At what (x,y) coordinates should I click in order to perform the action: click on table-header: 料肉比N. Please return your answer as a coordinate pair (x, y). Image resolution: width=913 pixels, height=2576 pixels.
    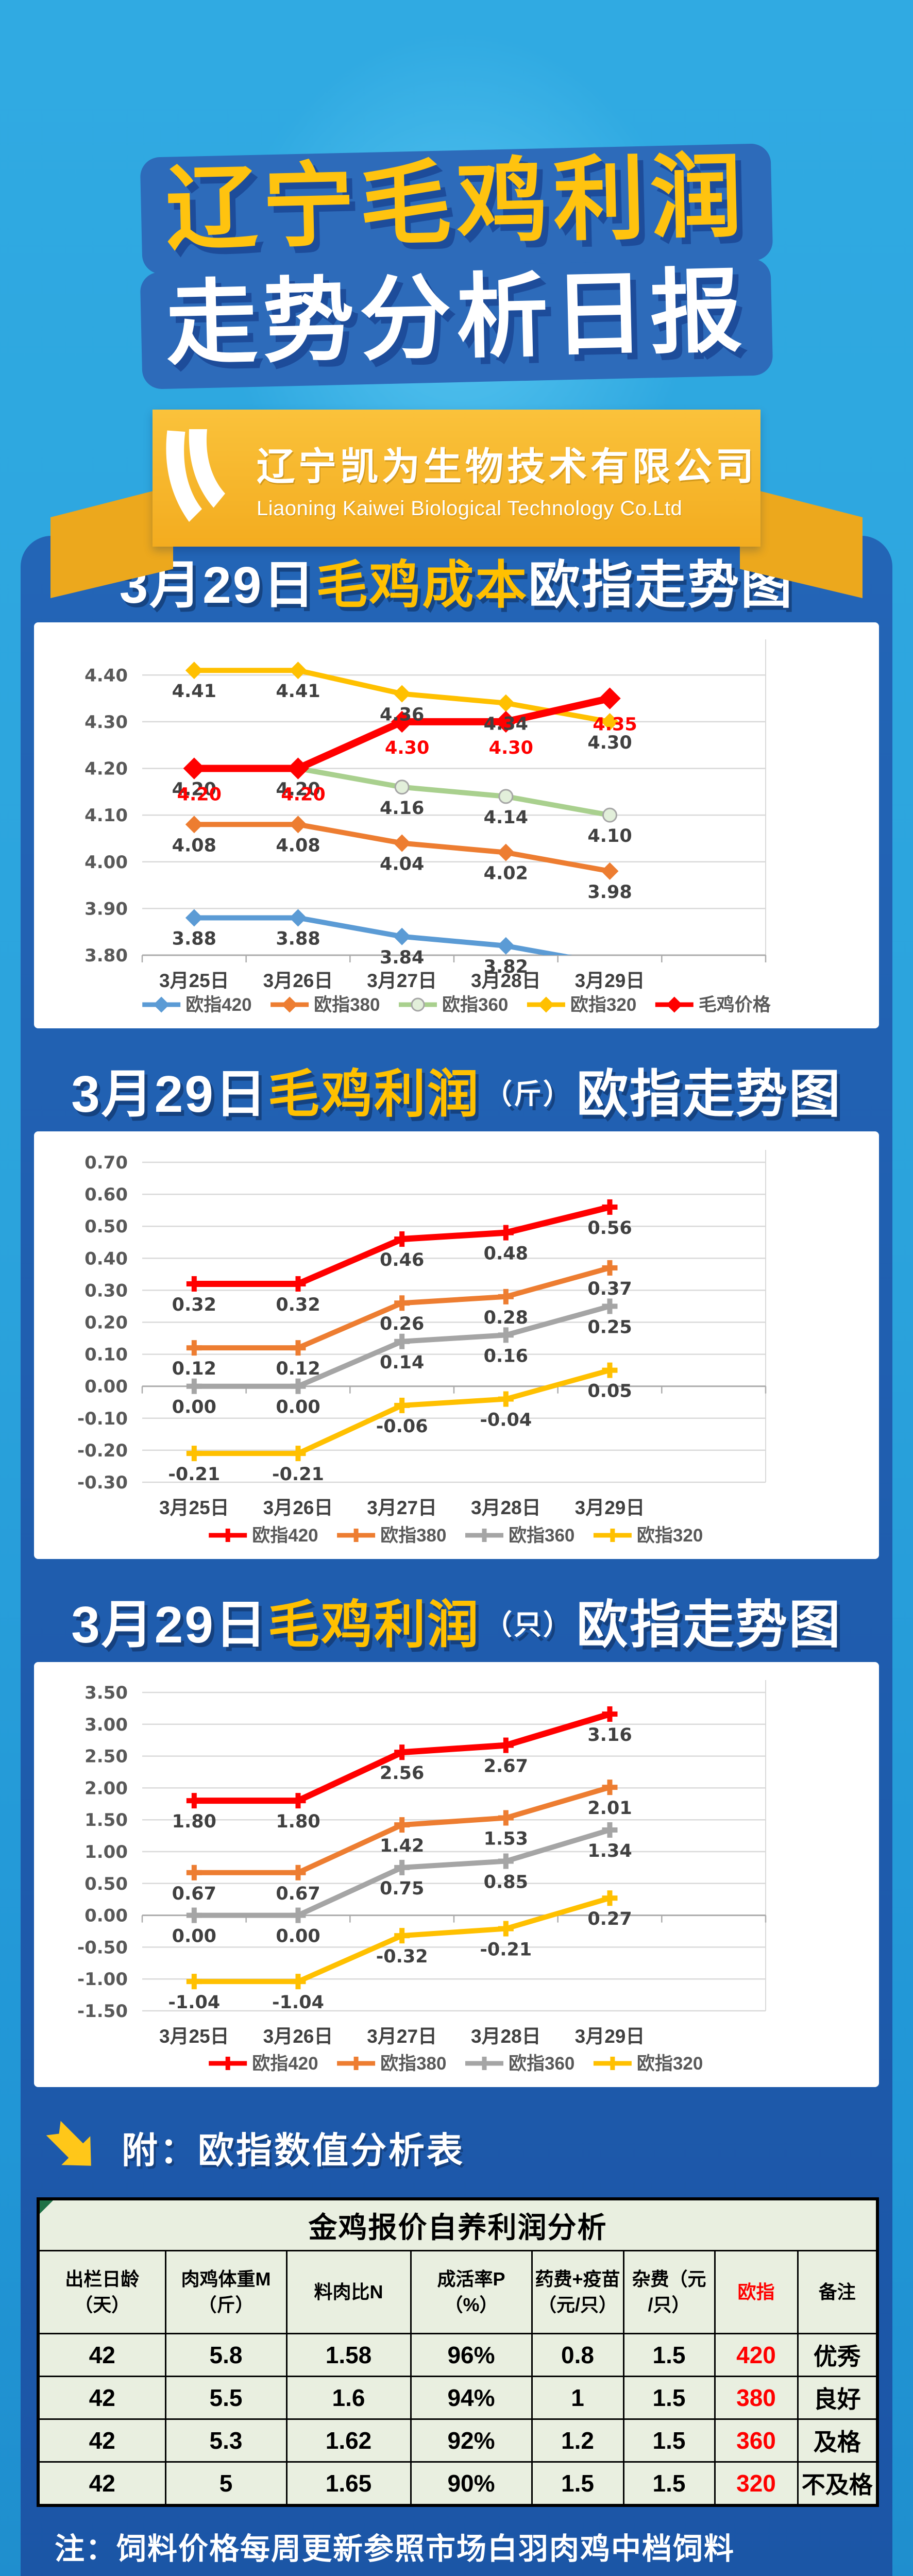
    Looking at the image, I should click on (349, 2292).